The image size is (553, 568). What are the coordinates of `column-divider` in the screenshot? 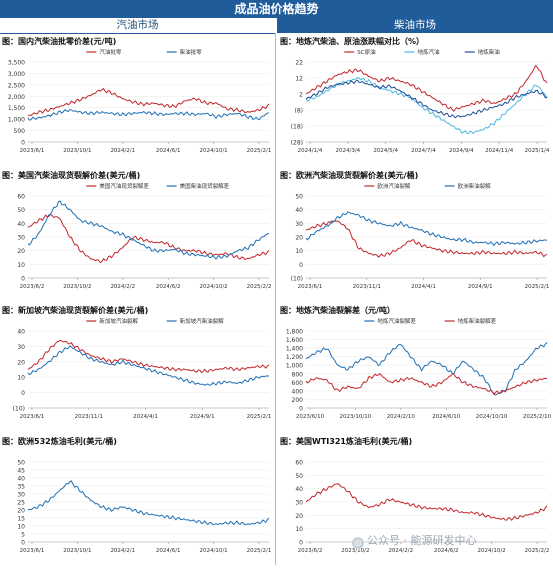 It's located at (275, 299).